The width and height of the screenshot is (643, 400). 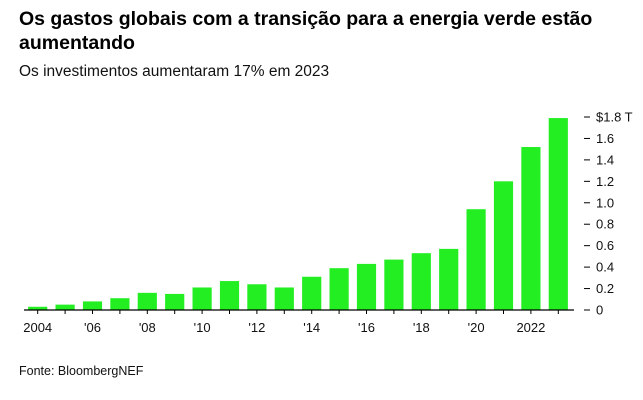 I want to click on bar-2004, so click(x=38, y=308).